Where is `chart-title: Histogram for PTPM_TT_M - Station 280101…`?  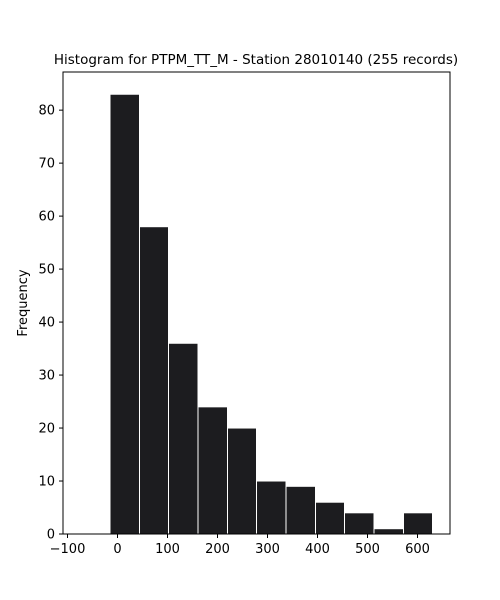
chart-title: Histogram for PTPM_TT_M - Station 280101… is located at coordinates (256, 60).